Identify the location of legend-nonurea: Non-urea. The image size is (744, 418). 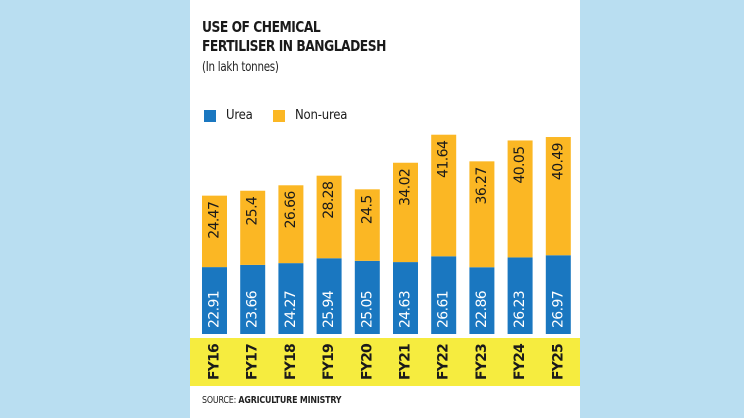
(310, 115).